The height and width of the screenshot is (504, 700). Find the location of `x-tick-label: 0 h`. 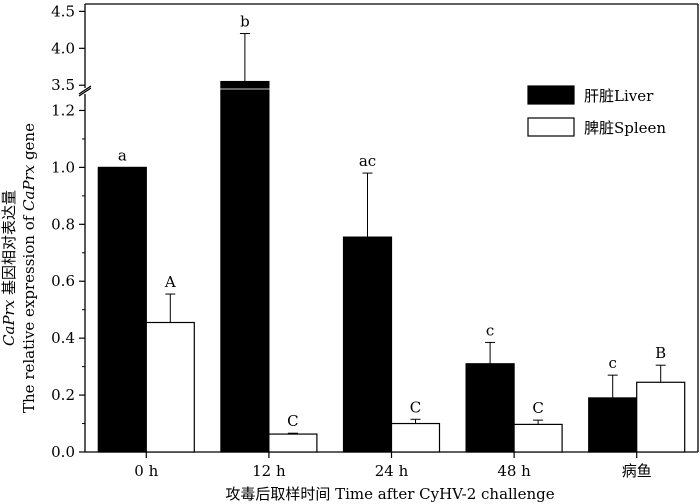

x-tick-label: 0 h is located at coordinates (146, 471).